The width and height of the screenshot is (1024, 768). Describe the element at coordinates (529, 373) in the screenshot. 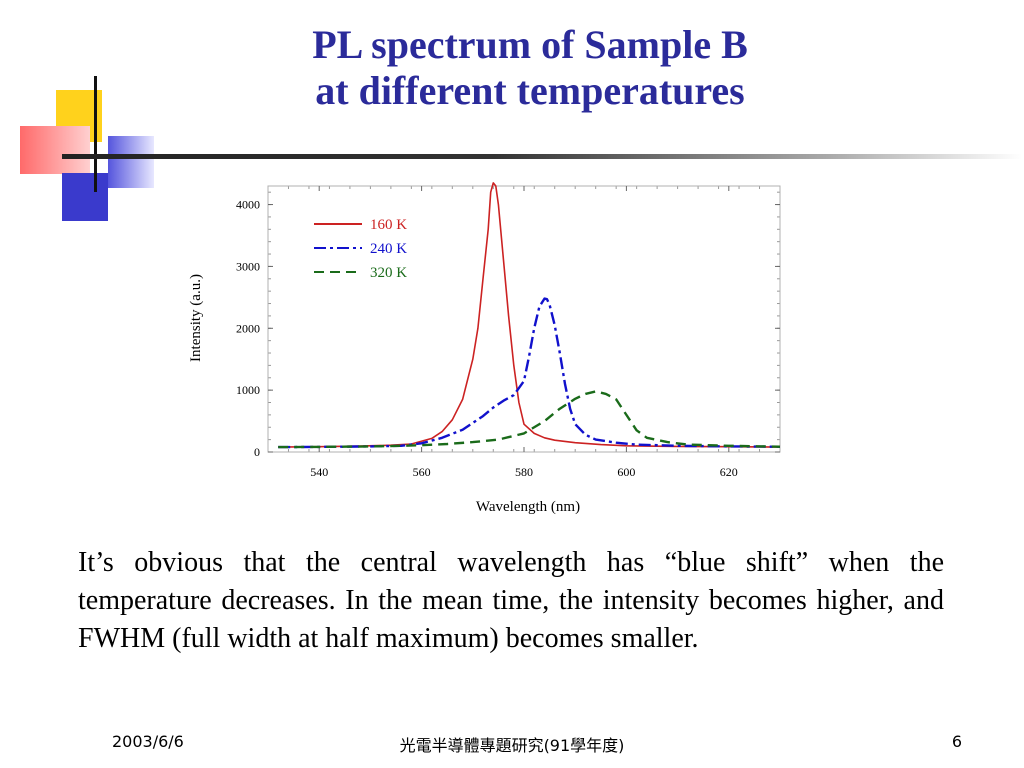

I see `series-line-240-k` at that location.